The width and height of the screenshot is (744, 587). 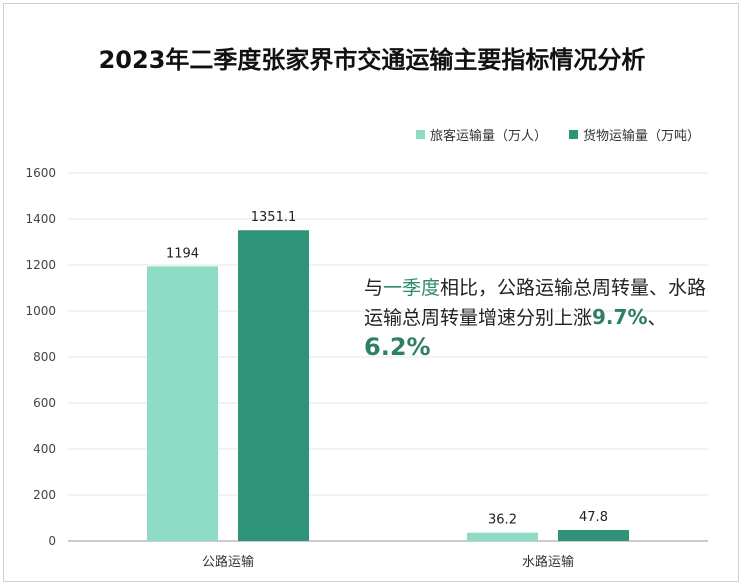 What do you see at coordinates (372, 60) in the screenshot?
I see `chart-title: 2023年二季度张家界市交通运输主要指标情况分析` at bounding box center [372, 60].